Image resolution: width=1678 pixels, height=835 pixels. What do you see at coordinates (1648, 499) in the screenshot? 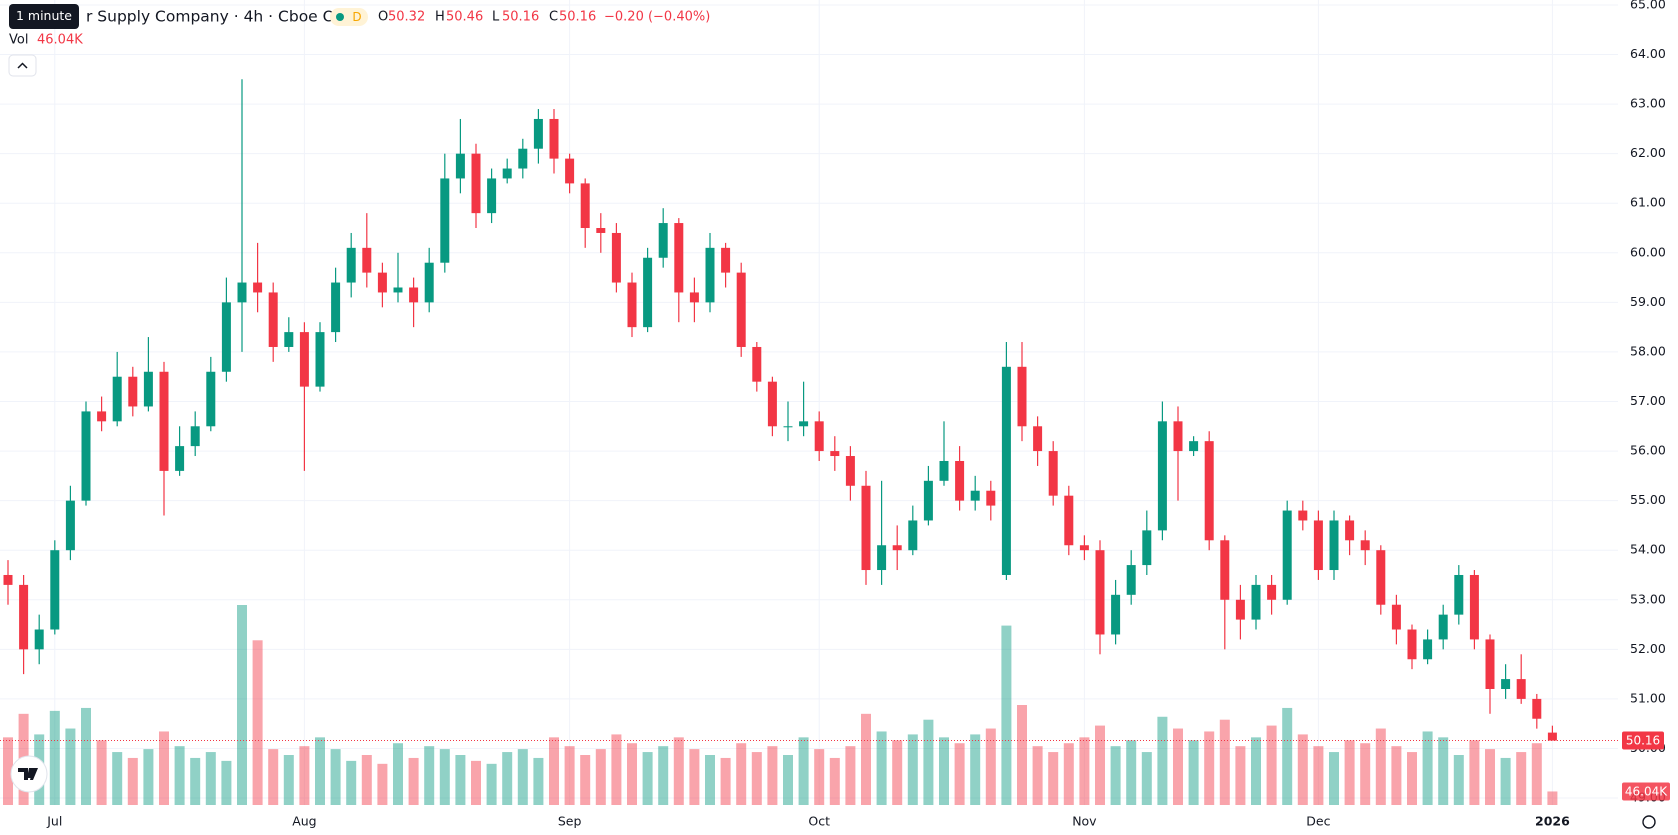
I see `y-tick-label: 55.00` at bounding box center [1648, 499].